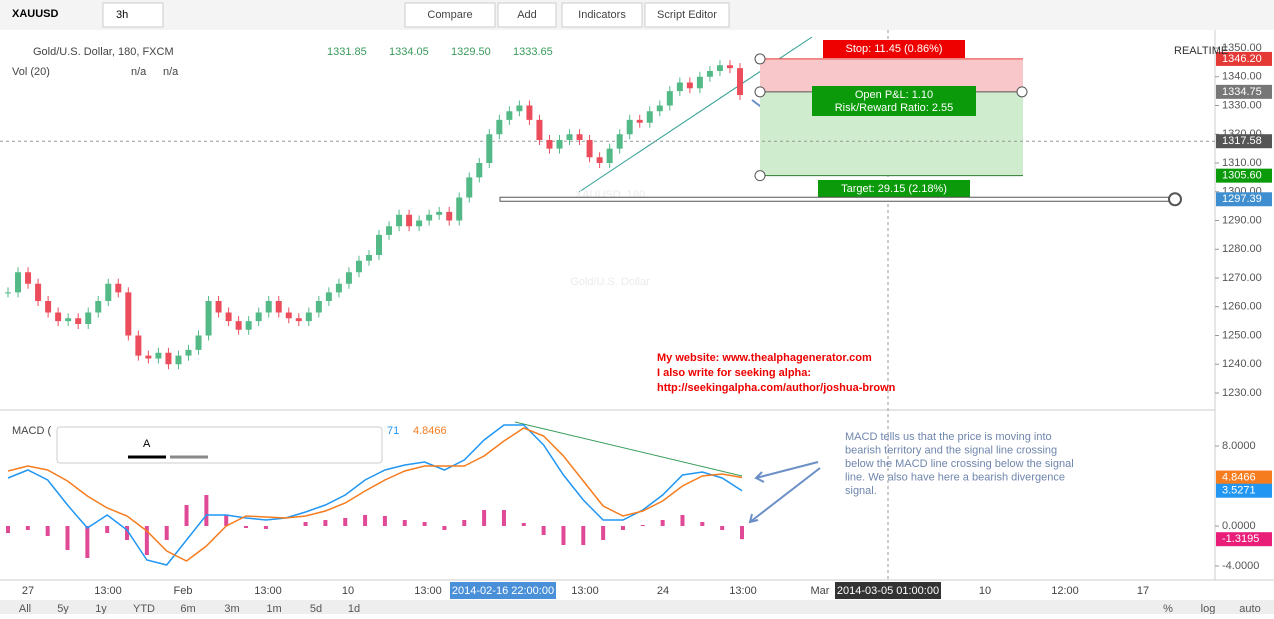  Describe the element at coordinates (35, 14) in the screenshot. I see `symbol: XAUUSD` at that location.